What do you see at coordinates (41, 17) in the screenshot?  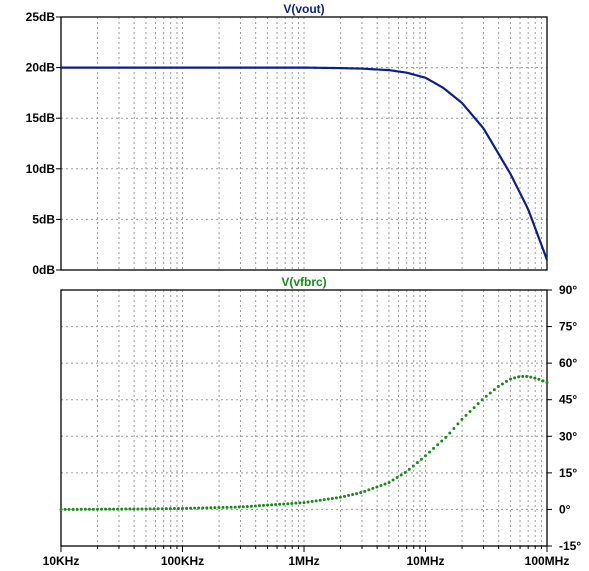 I see `magnitude-ytick-label: 25dB` at bounding box center [41, 17].